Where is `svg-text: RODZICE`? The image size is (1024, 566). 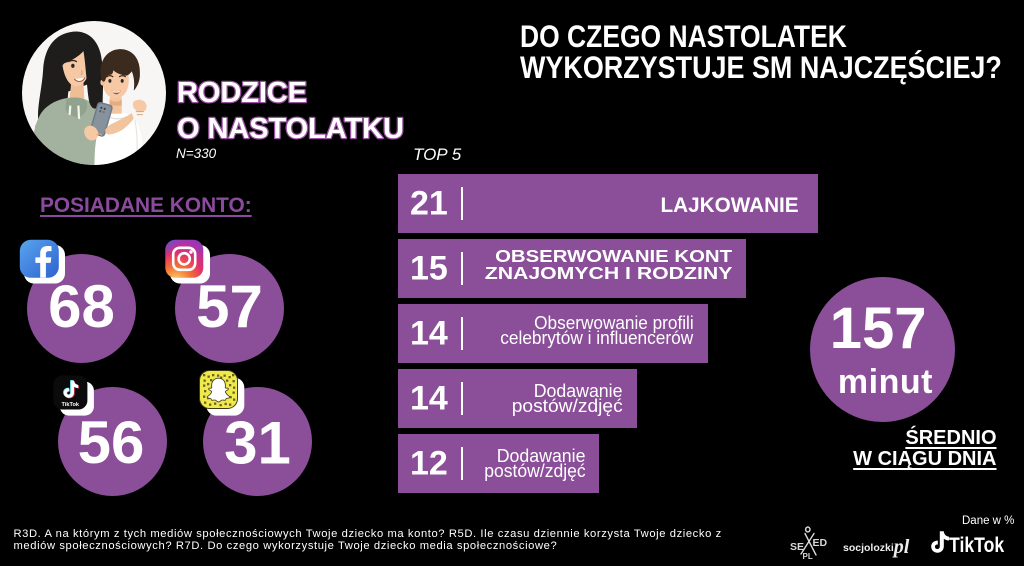
svg-text: RODZICE is located at coordinates (242, 93).